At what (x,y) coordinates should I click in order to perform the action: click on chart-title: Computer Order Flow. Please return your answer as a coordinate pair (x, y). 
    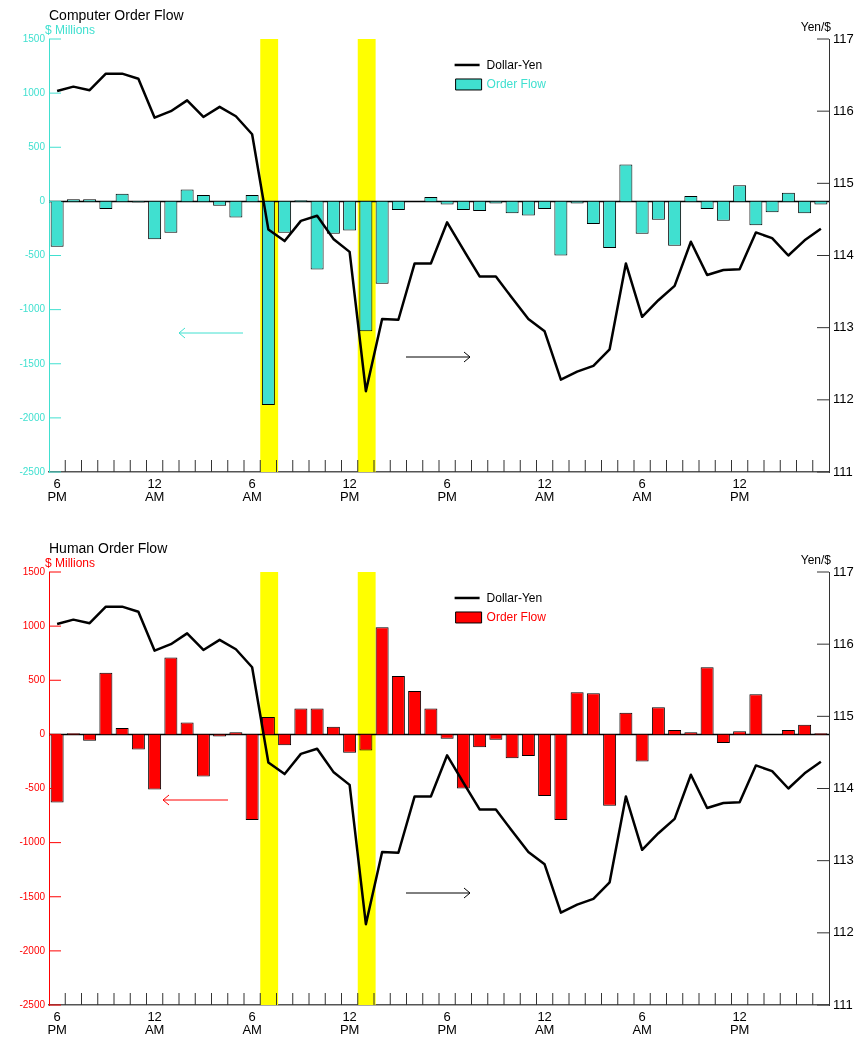
    Looking at the image, I should click on (117, 15).